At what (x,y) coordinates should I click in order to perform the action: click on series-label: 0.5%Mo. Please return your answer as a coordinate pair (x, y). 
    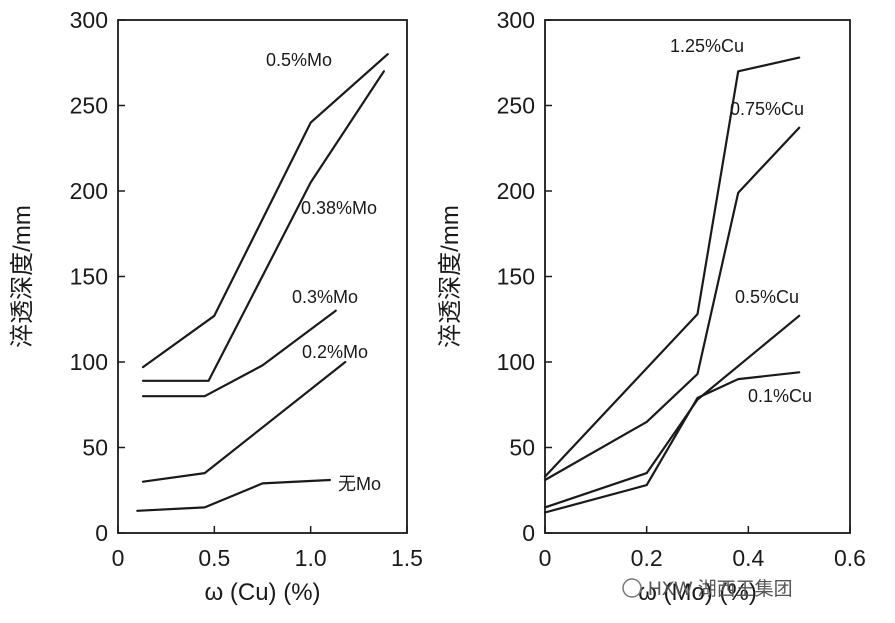
    Looking at the image, I should click on (299, 60).